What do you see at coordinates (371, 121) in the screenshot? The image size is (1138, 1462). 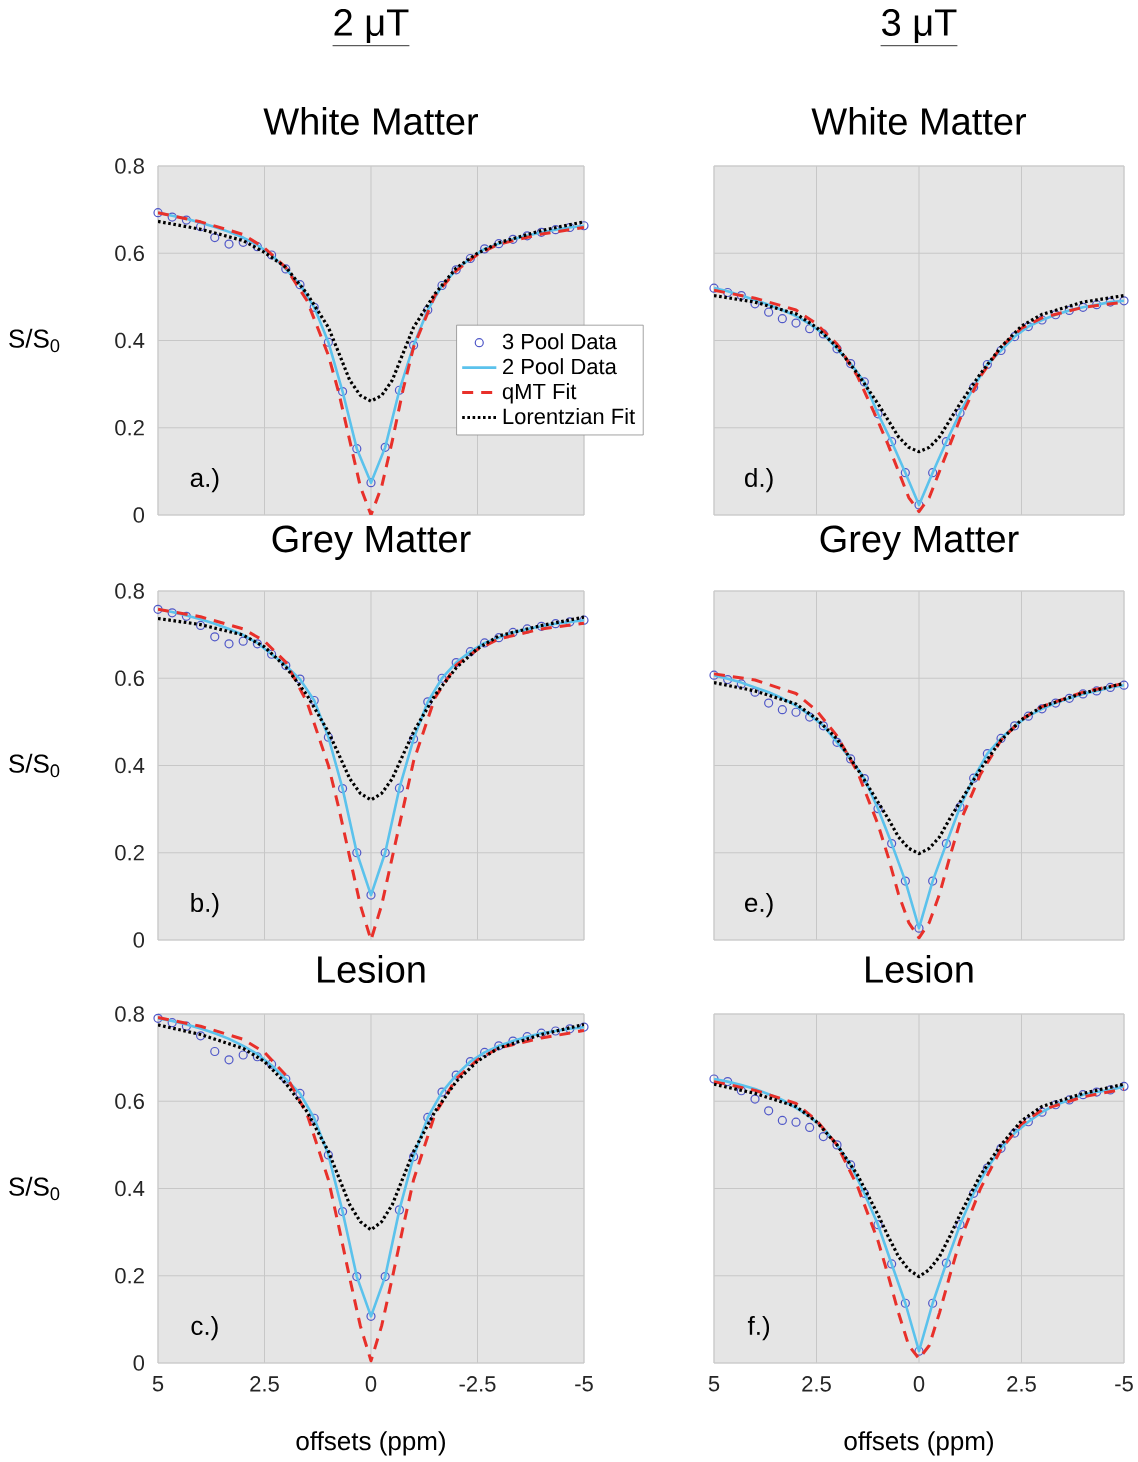 I see `chart-title: White Matter` at bounding box center [371, 121].